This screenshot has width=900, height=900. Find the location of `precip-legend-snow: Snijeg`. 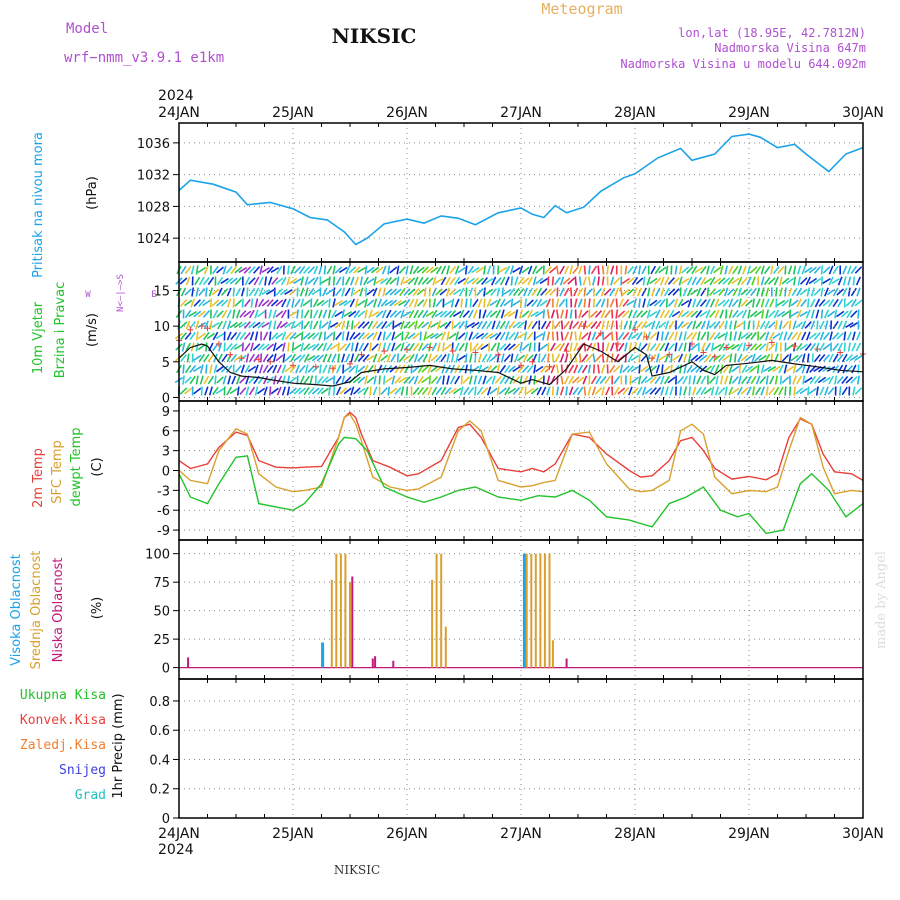

precip-legend-snow: Snijeg is located at coordinates (82, 770).